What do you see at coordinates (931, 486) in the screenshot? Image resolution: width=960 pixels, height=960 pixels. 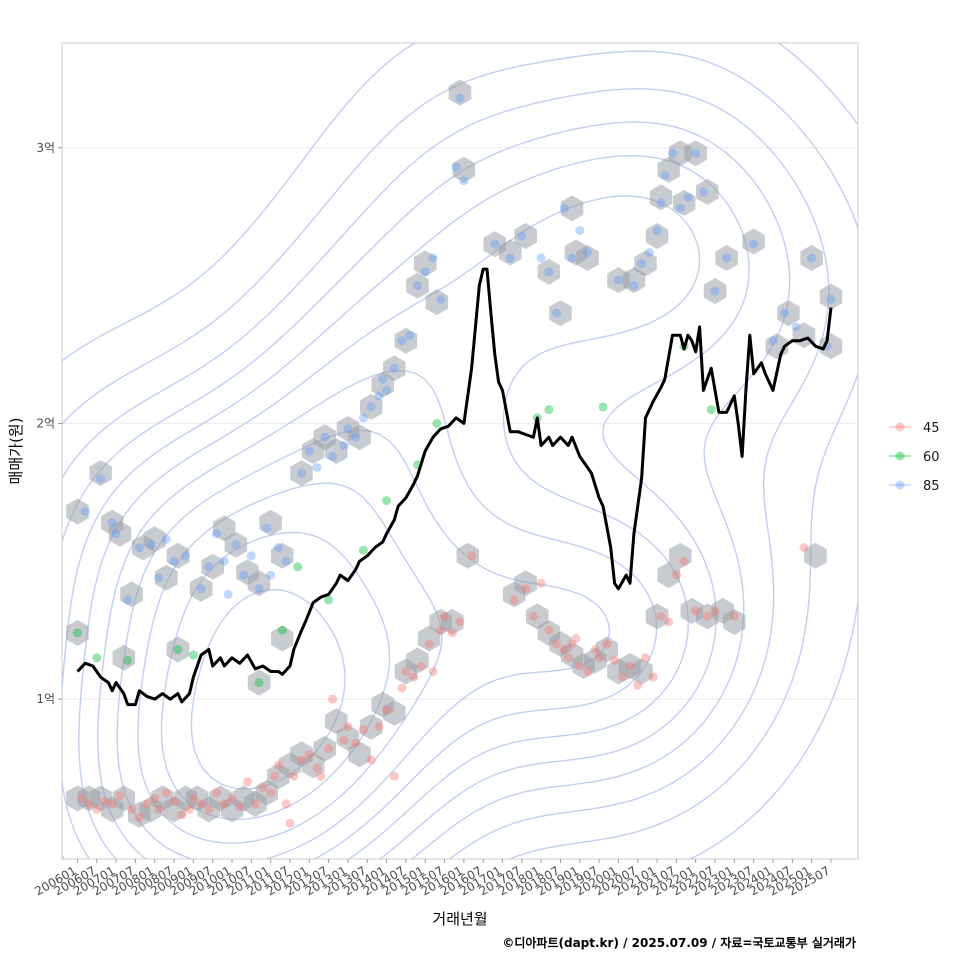 I see `legend-label-85: 85` at bounding box center [931, 486].